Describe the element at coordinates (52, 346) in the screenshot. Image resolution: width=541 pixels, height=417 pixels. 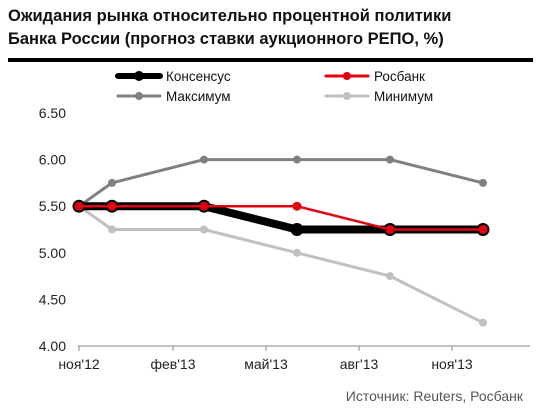
I see `y-tick-label: 4.00` at that location.